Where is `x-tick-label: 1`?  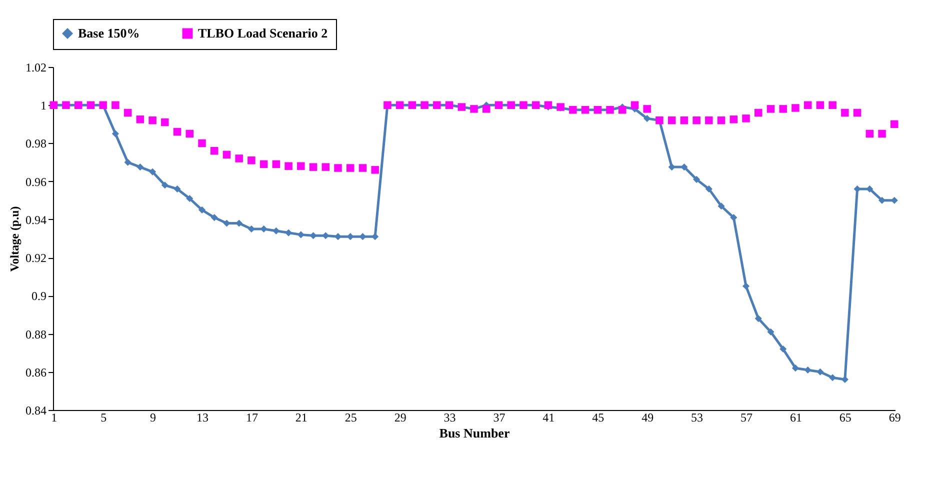
x-tick-label: 1 is located at coordinates (54, 417).